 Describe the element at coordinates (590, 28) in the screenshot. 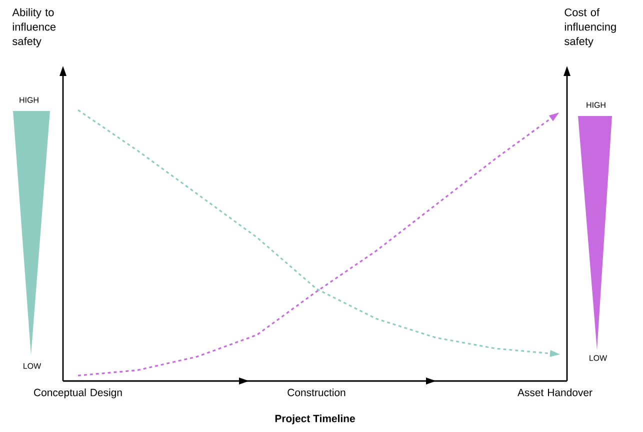

I see `text: Cost of influencing safety` at that location.